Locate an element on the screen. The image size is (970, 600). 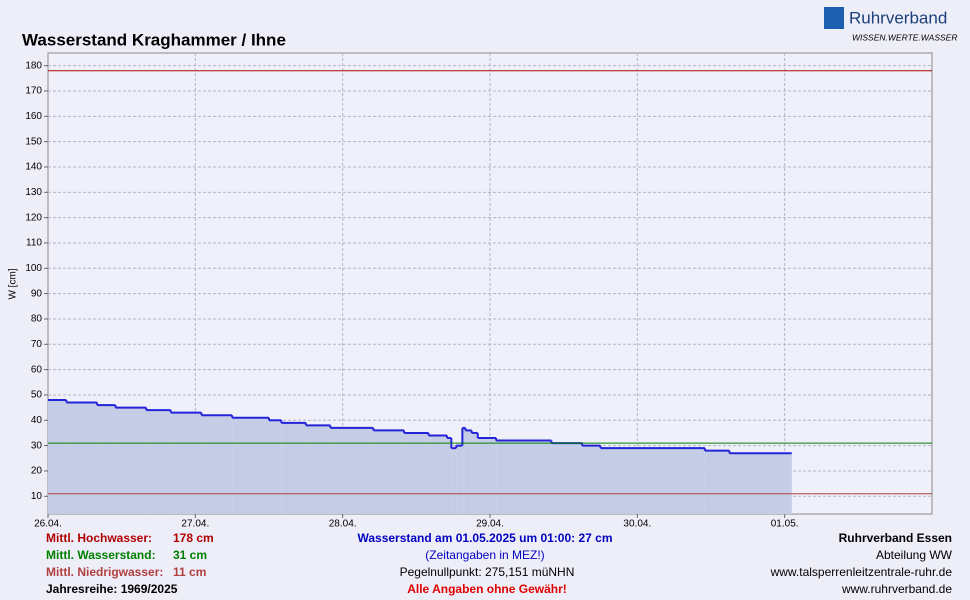
logo-icon is located at coordinates (834, 18).